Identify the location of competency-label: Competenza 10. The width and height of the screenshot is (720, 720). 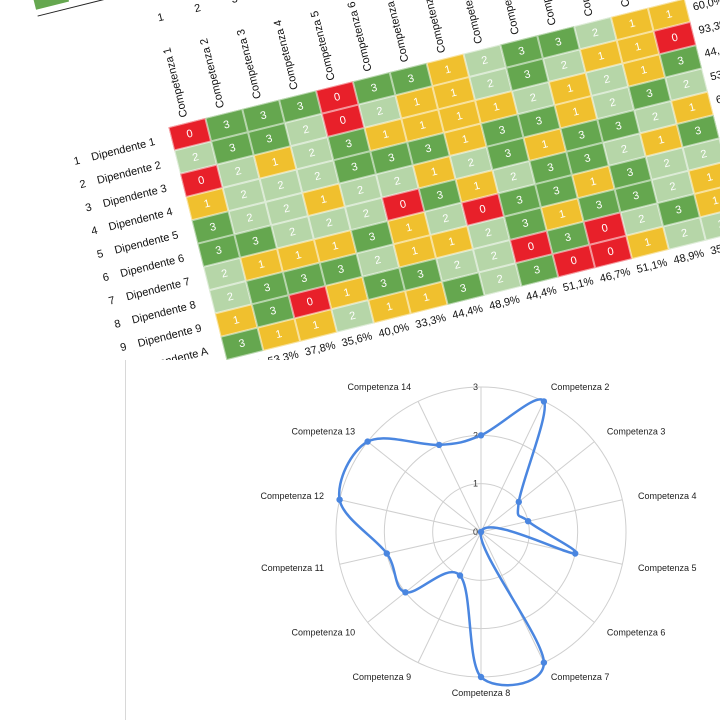
(507, 18).